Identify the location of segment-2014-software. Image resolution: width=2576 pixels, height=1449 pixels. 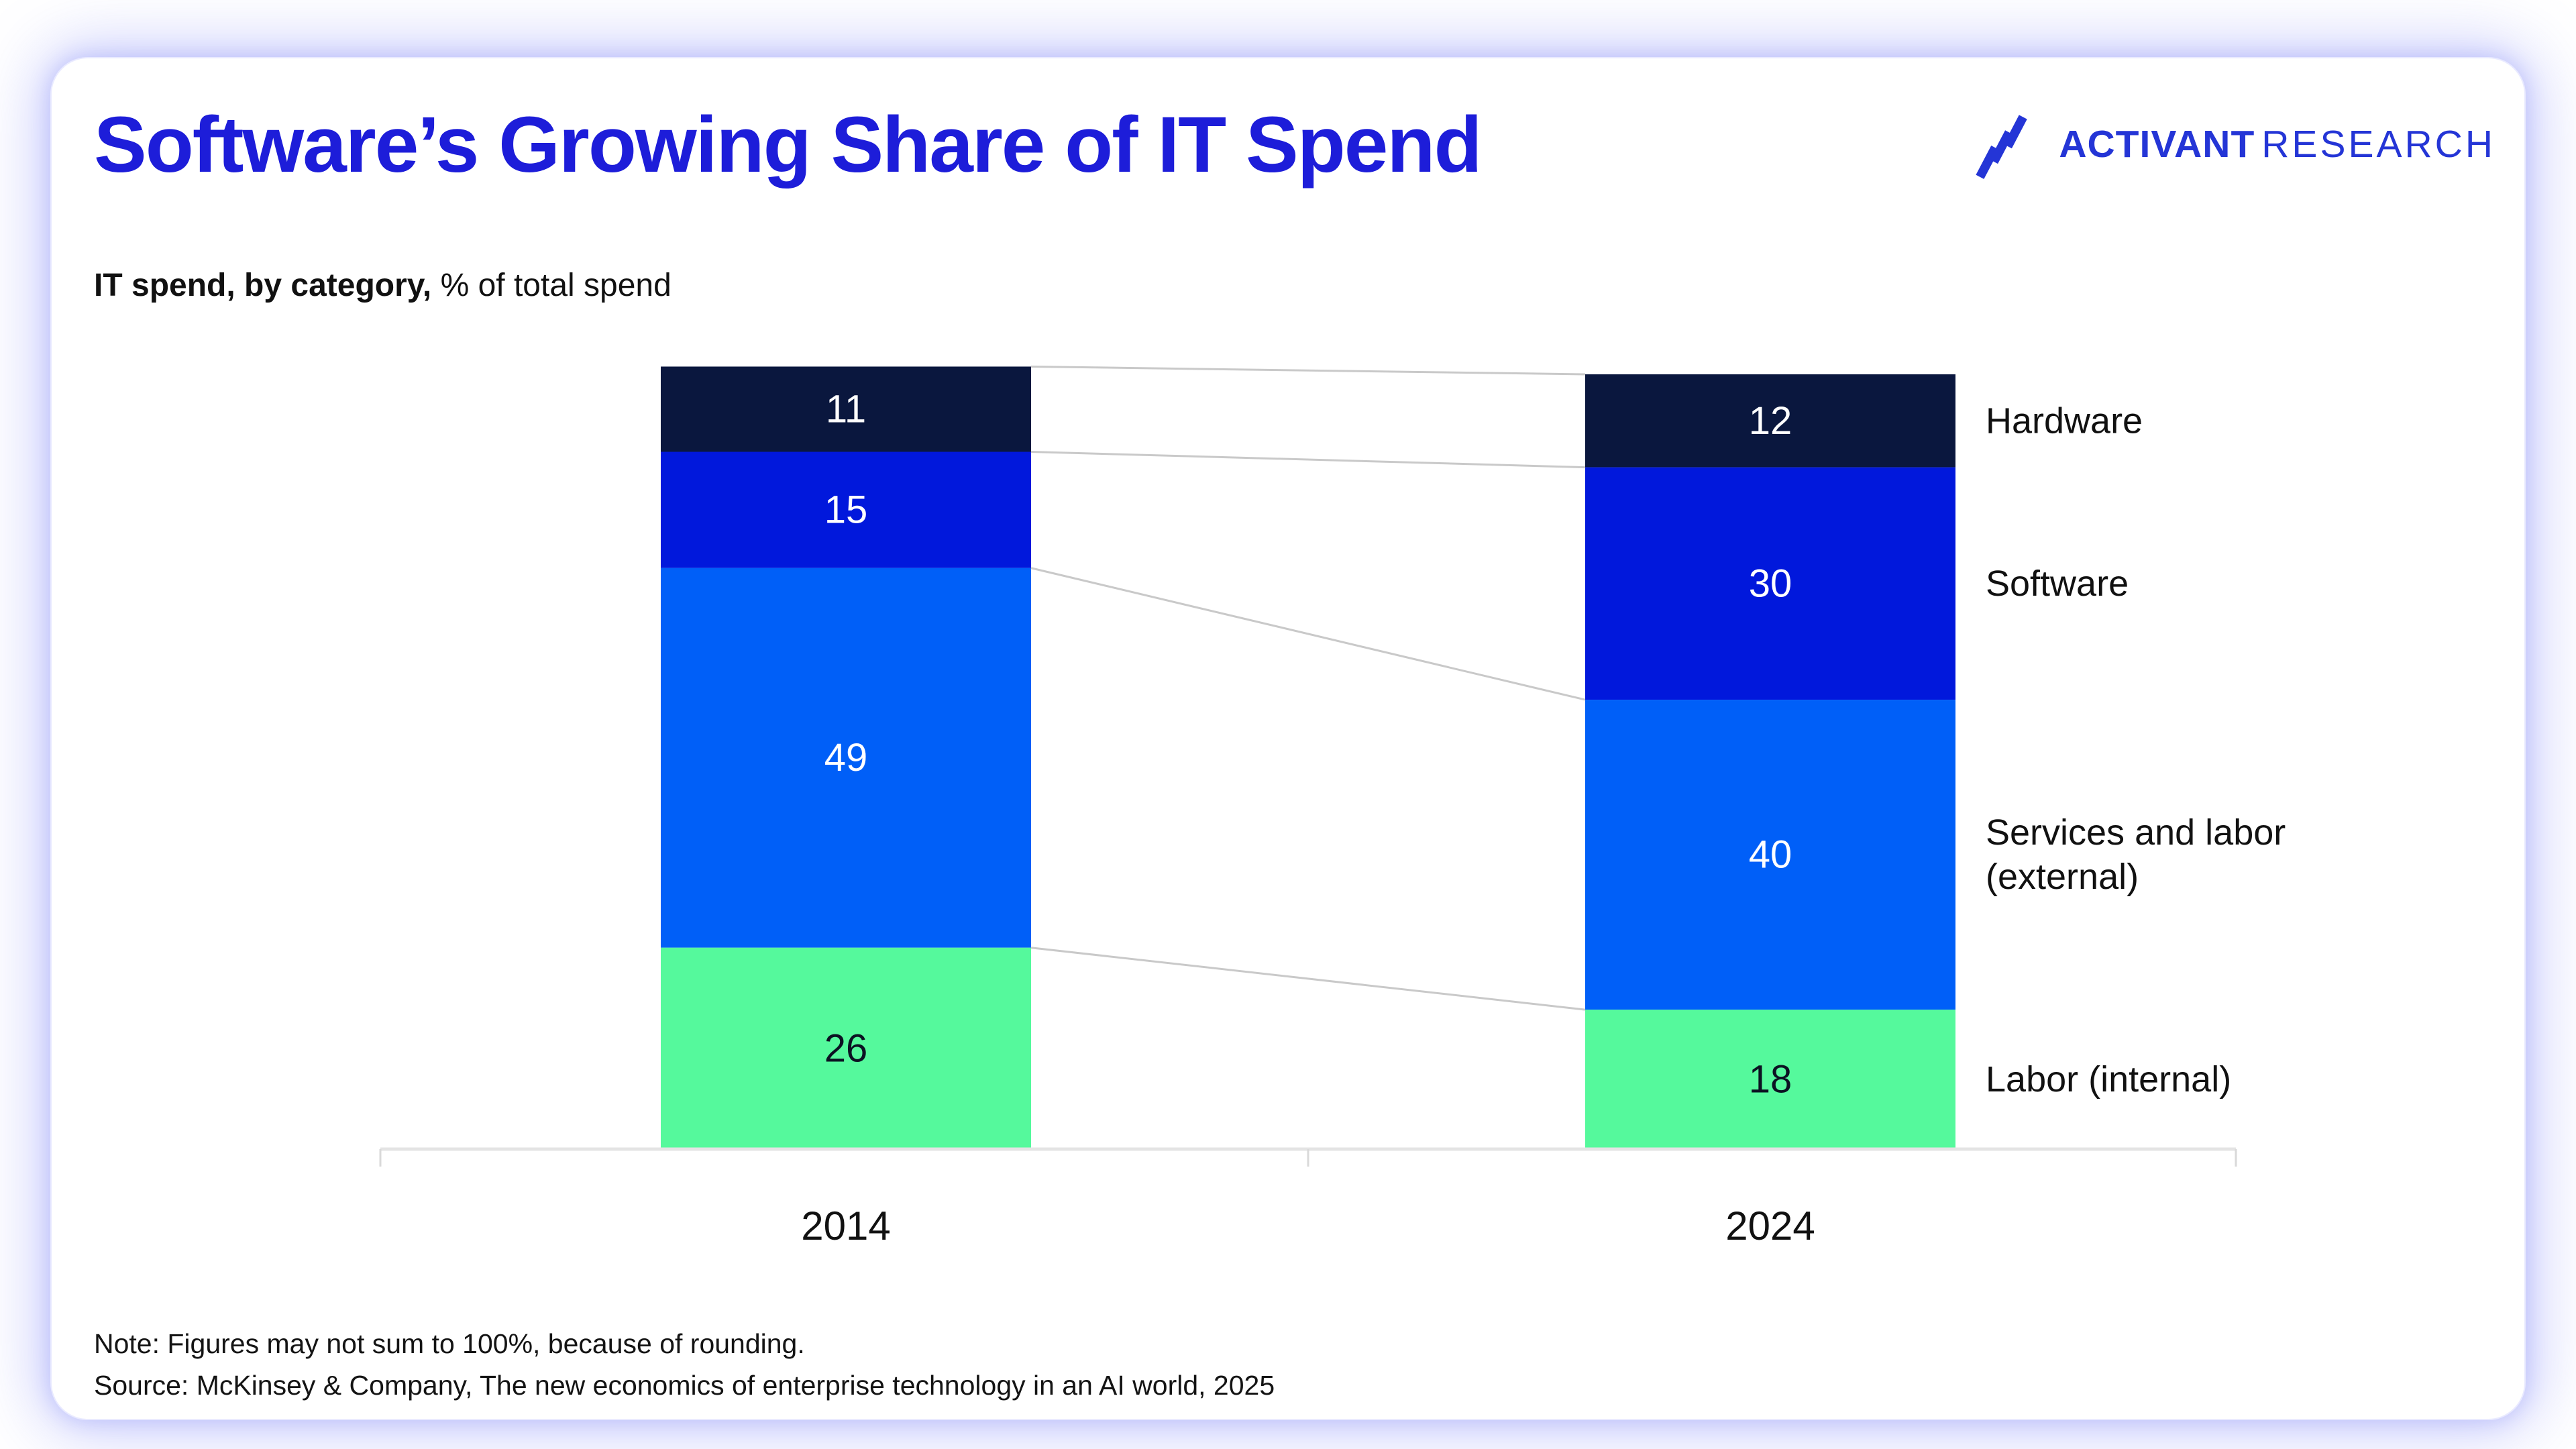
(846, 509).